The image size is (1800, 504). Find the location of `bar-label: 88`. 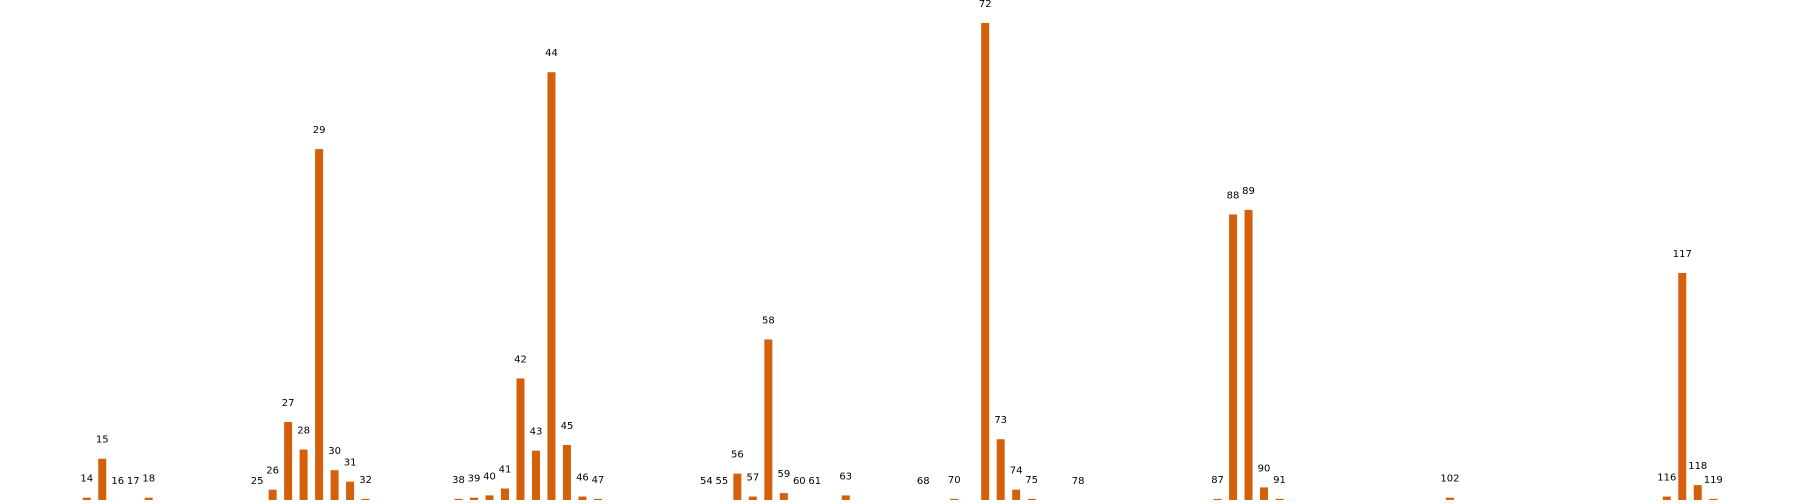

bar-label: 88 is located at coordinates (1233, 195).